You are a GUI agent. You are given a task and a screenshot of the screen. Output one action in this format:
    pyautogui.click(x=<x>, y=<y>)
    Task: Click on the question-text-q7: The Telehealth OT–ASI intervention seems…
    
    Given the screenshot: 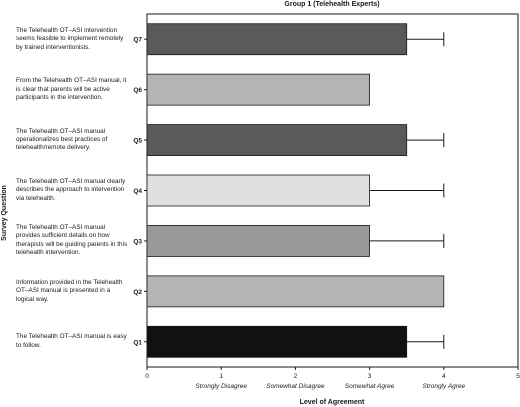 What is the action you would take?
    pyautogui.click(x=70, y=38)
    